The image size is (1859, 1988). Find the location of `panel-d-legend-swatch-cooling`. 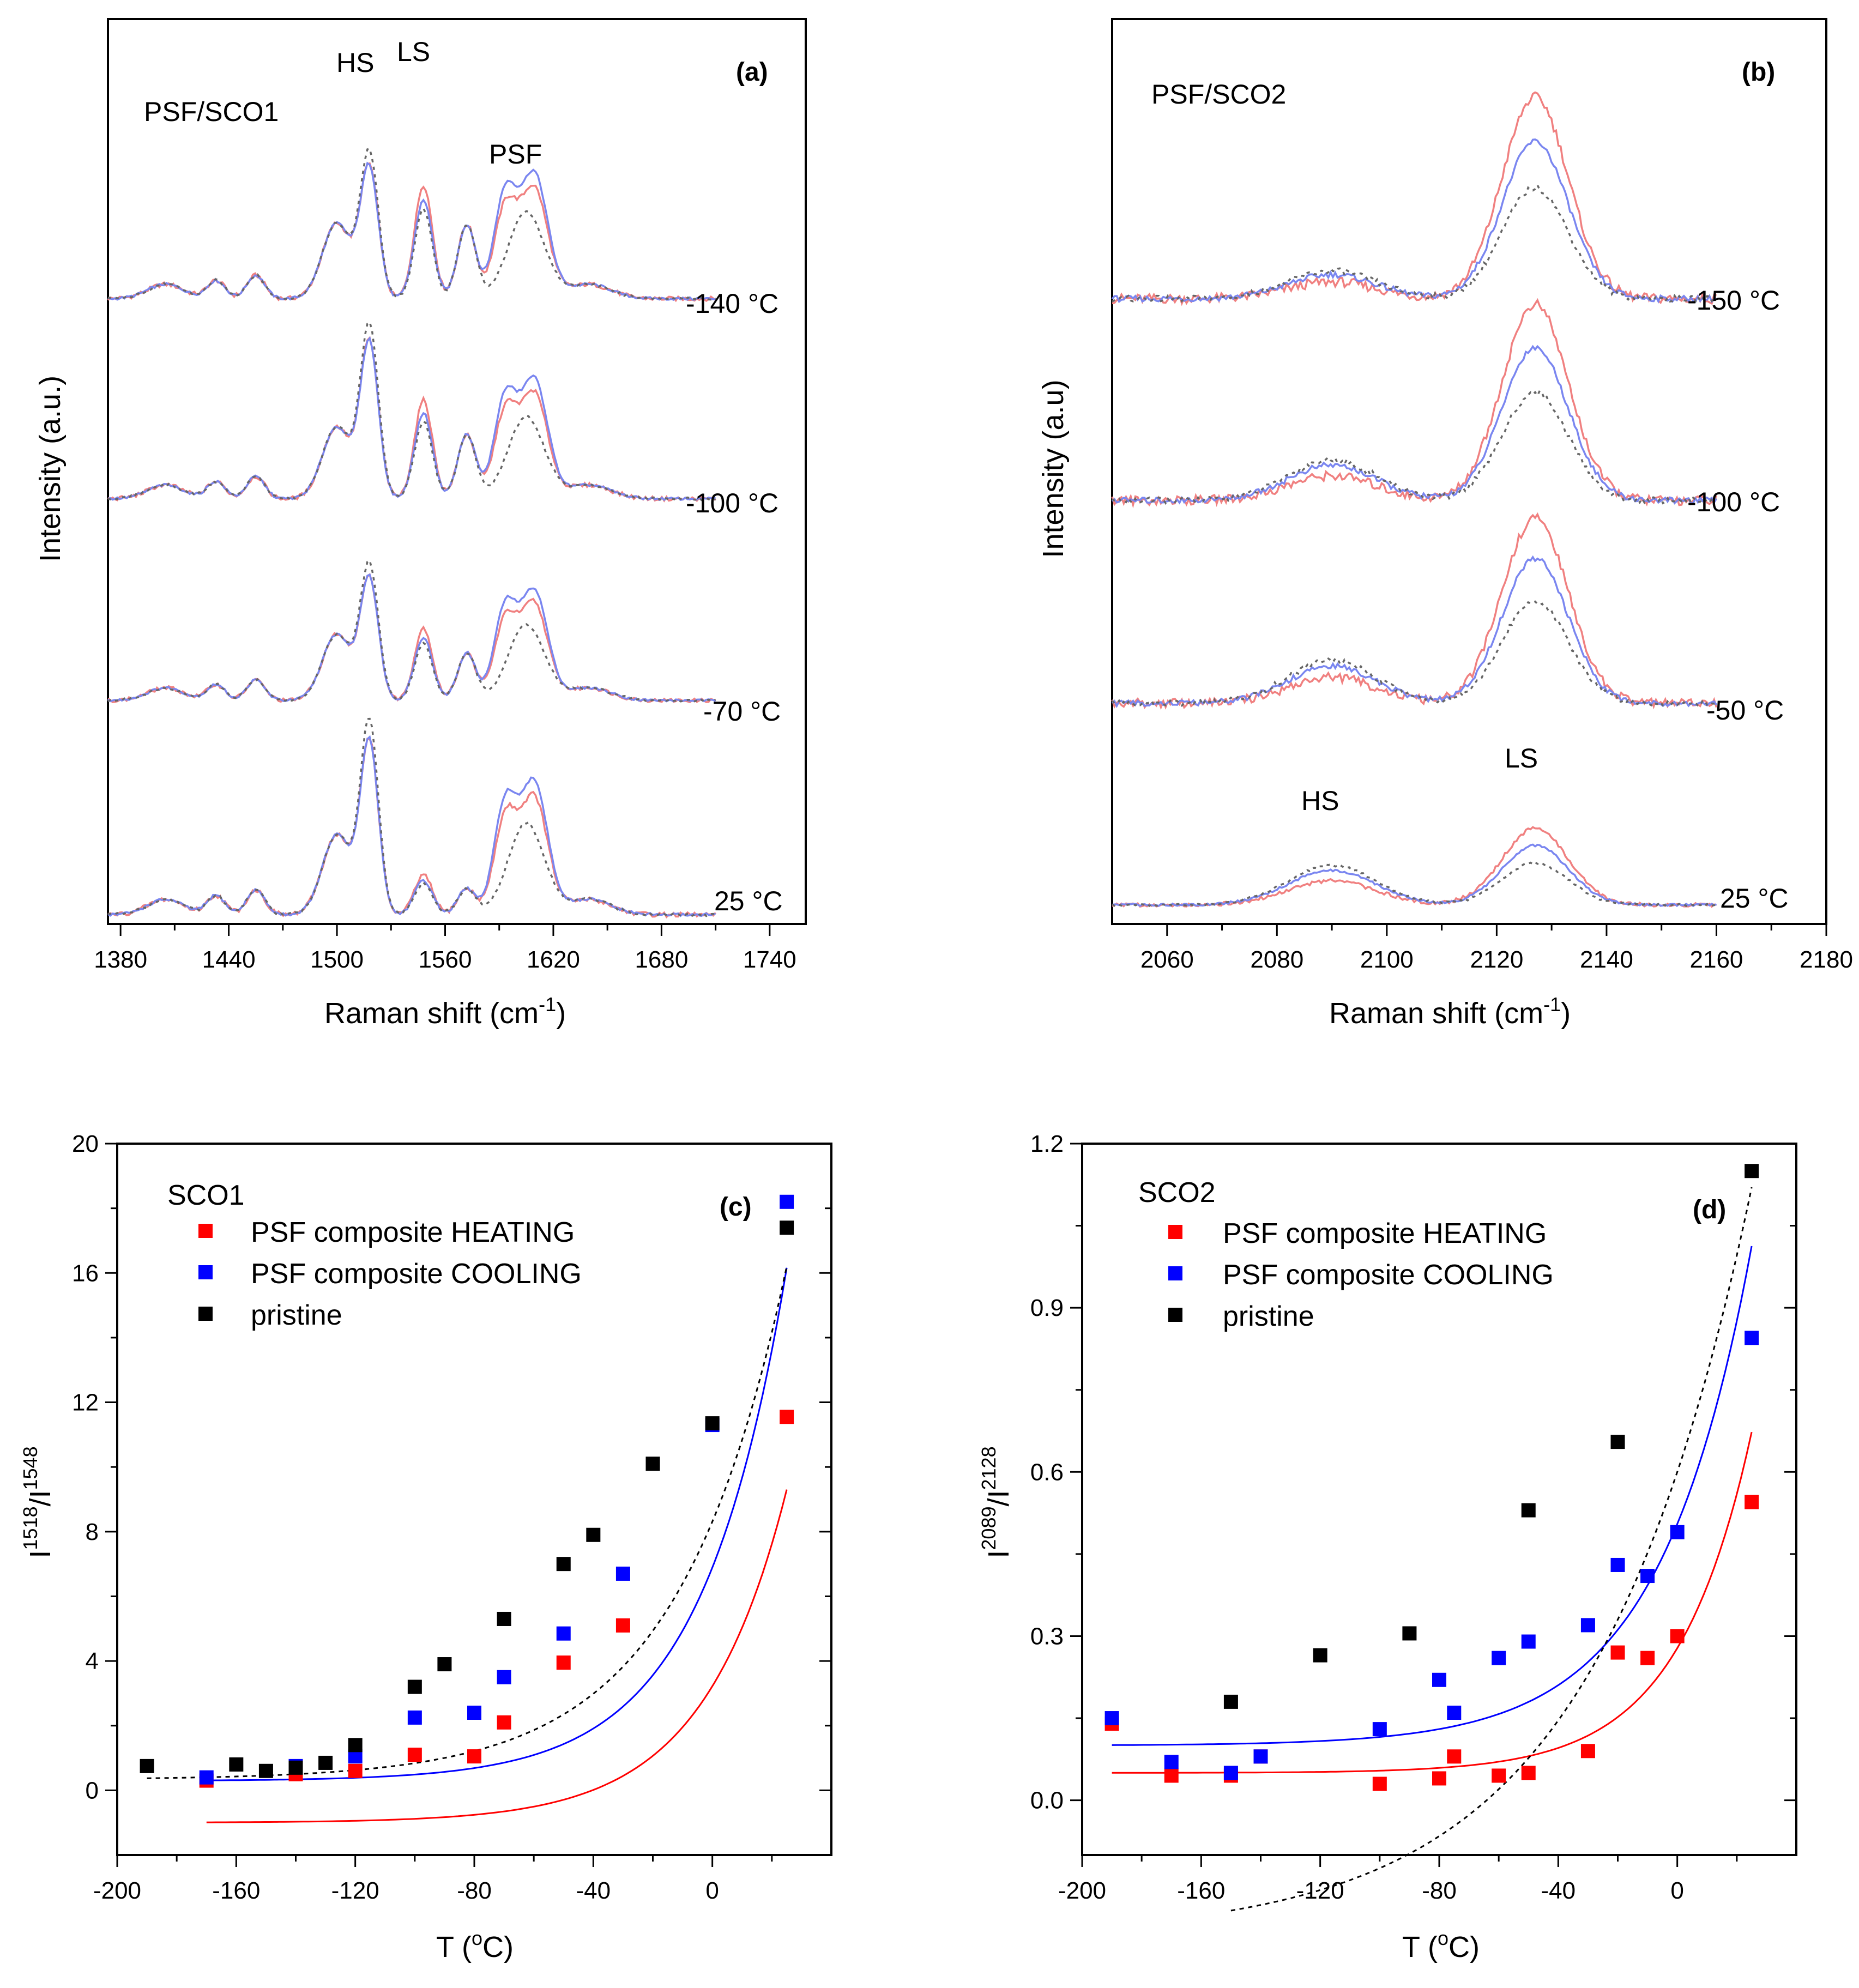

panel-d-legend-swatch-cooling is located at coordinates (1175, 1273).